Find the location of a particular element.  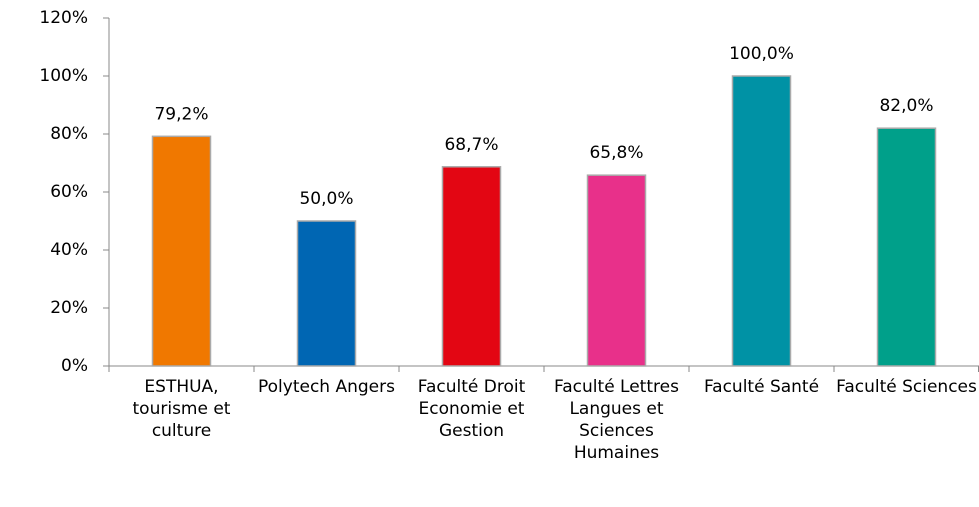

y-tick-label: 120% is located at coordinates (63, 18).